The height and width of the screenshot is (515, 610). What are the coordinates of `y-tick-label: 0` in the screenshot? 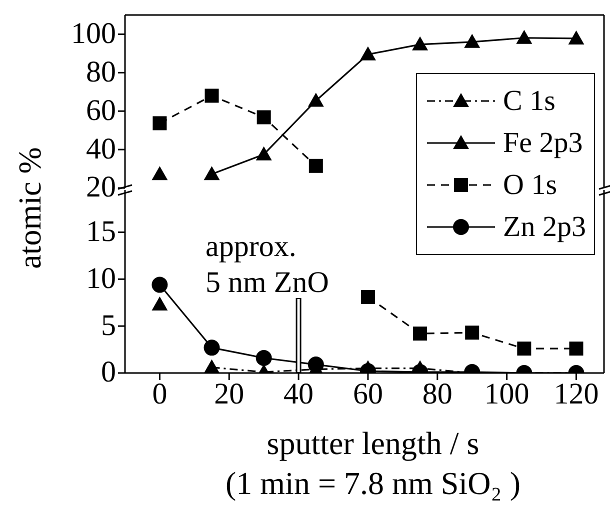 It's located at (108, 372).